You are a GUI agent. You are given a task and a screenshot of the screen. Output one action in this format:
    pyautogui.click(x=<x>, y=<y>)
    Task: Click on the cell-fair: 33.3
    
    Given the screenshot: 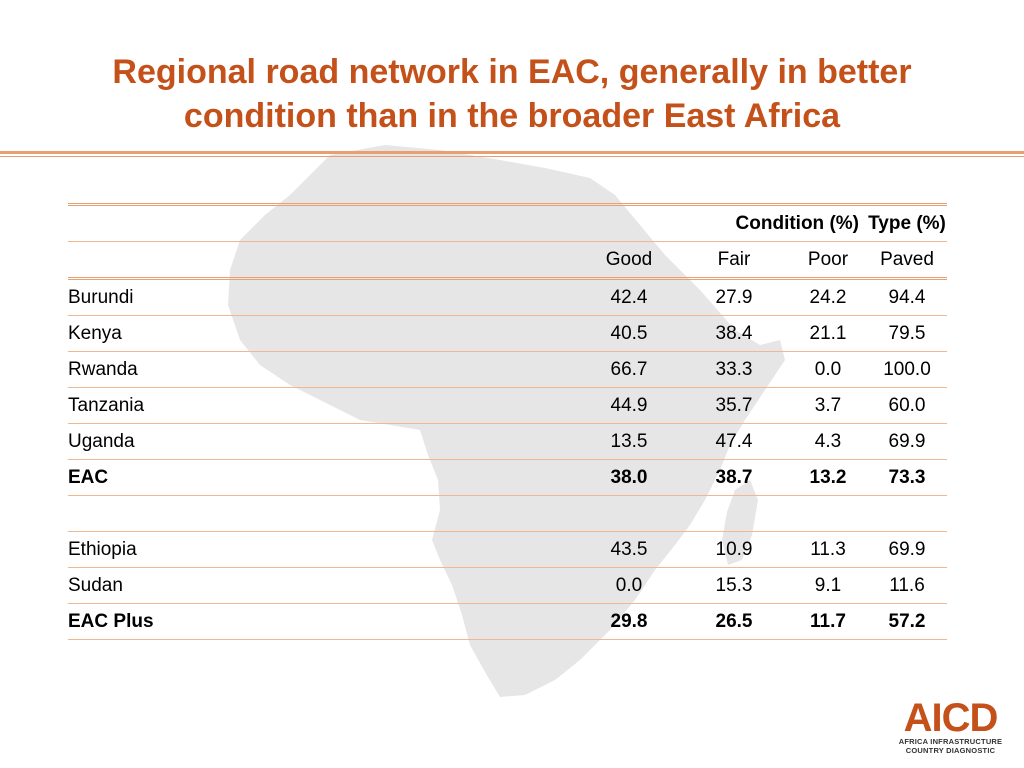 What is the action you would take?
    pyautogui.click(x=734, y=369)
    